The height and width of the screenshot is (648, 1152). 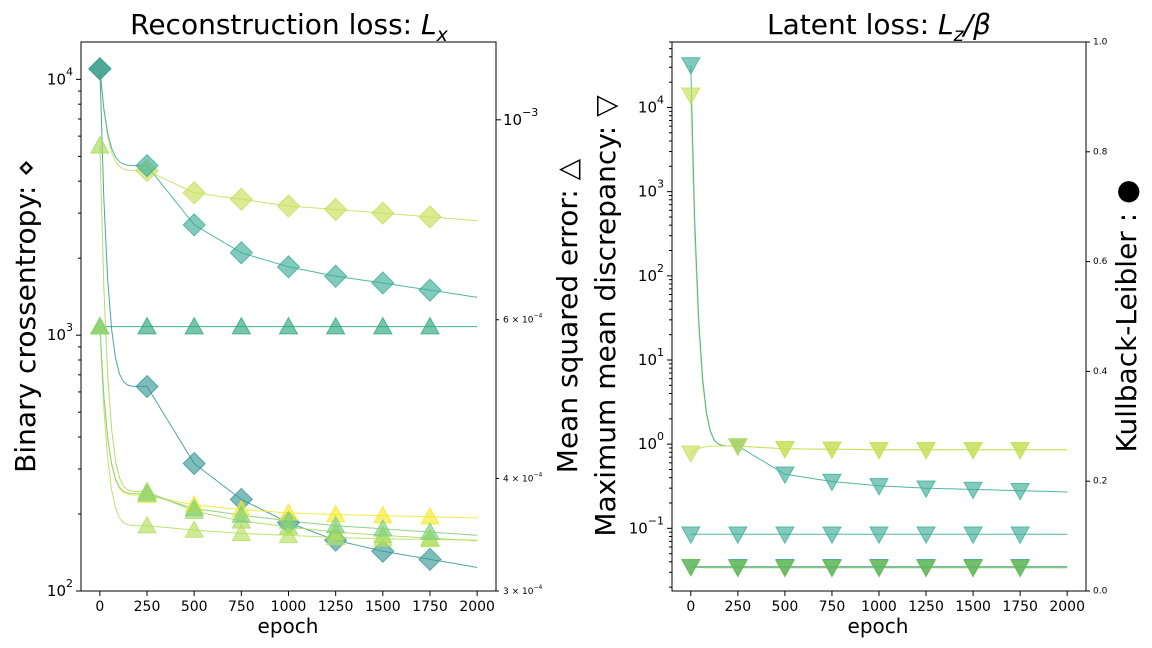 What do you see at coordinates (1126, 316) in the screenshot?
I see `y-axis-label-right: Kullback-Leibler : ●` at bounding box center [1126, 316].